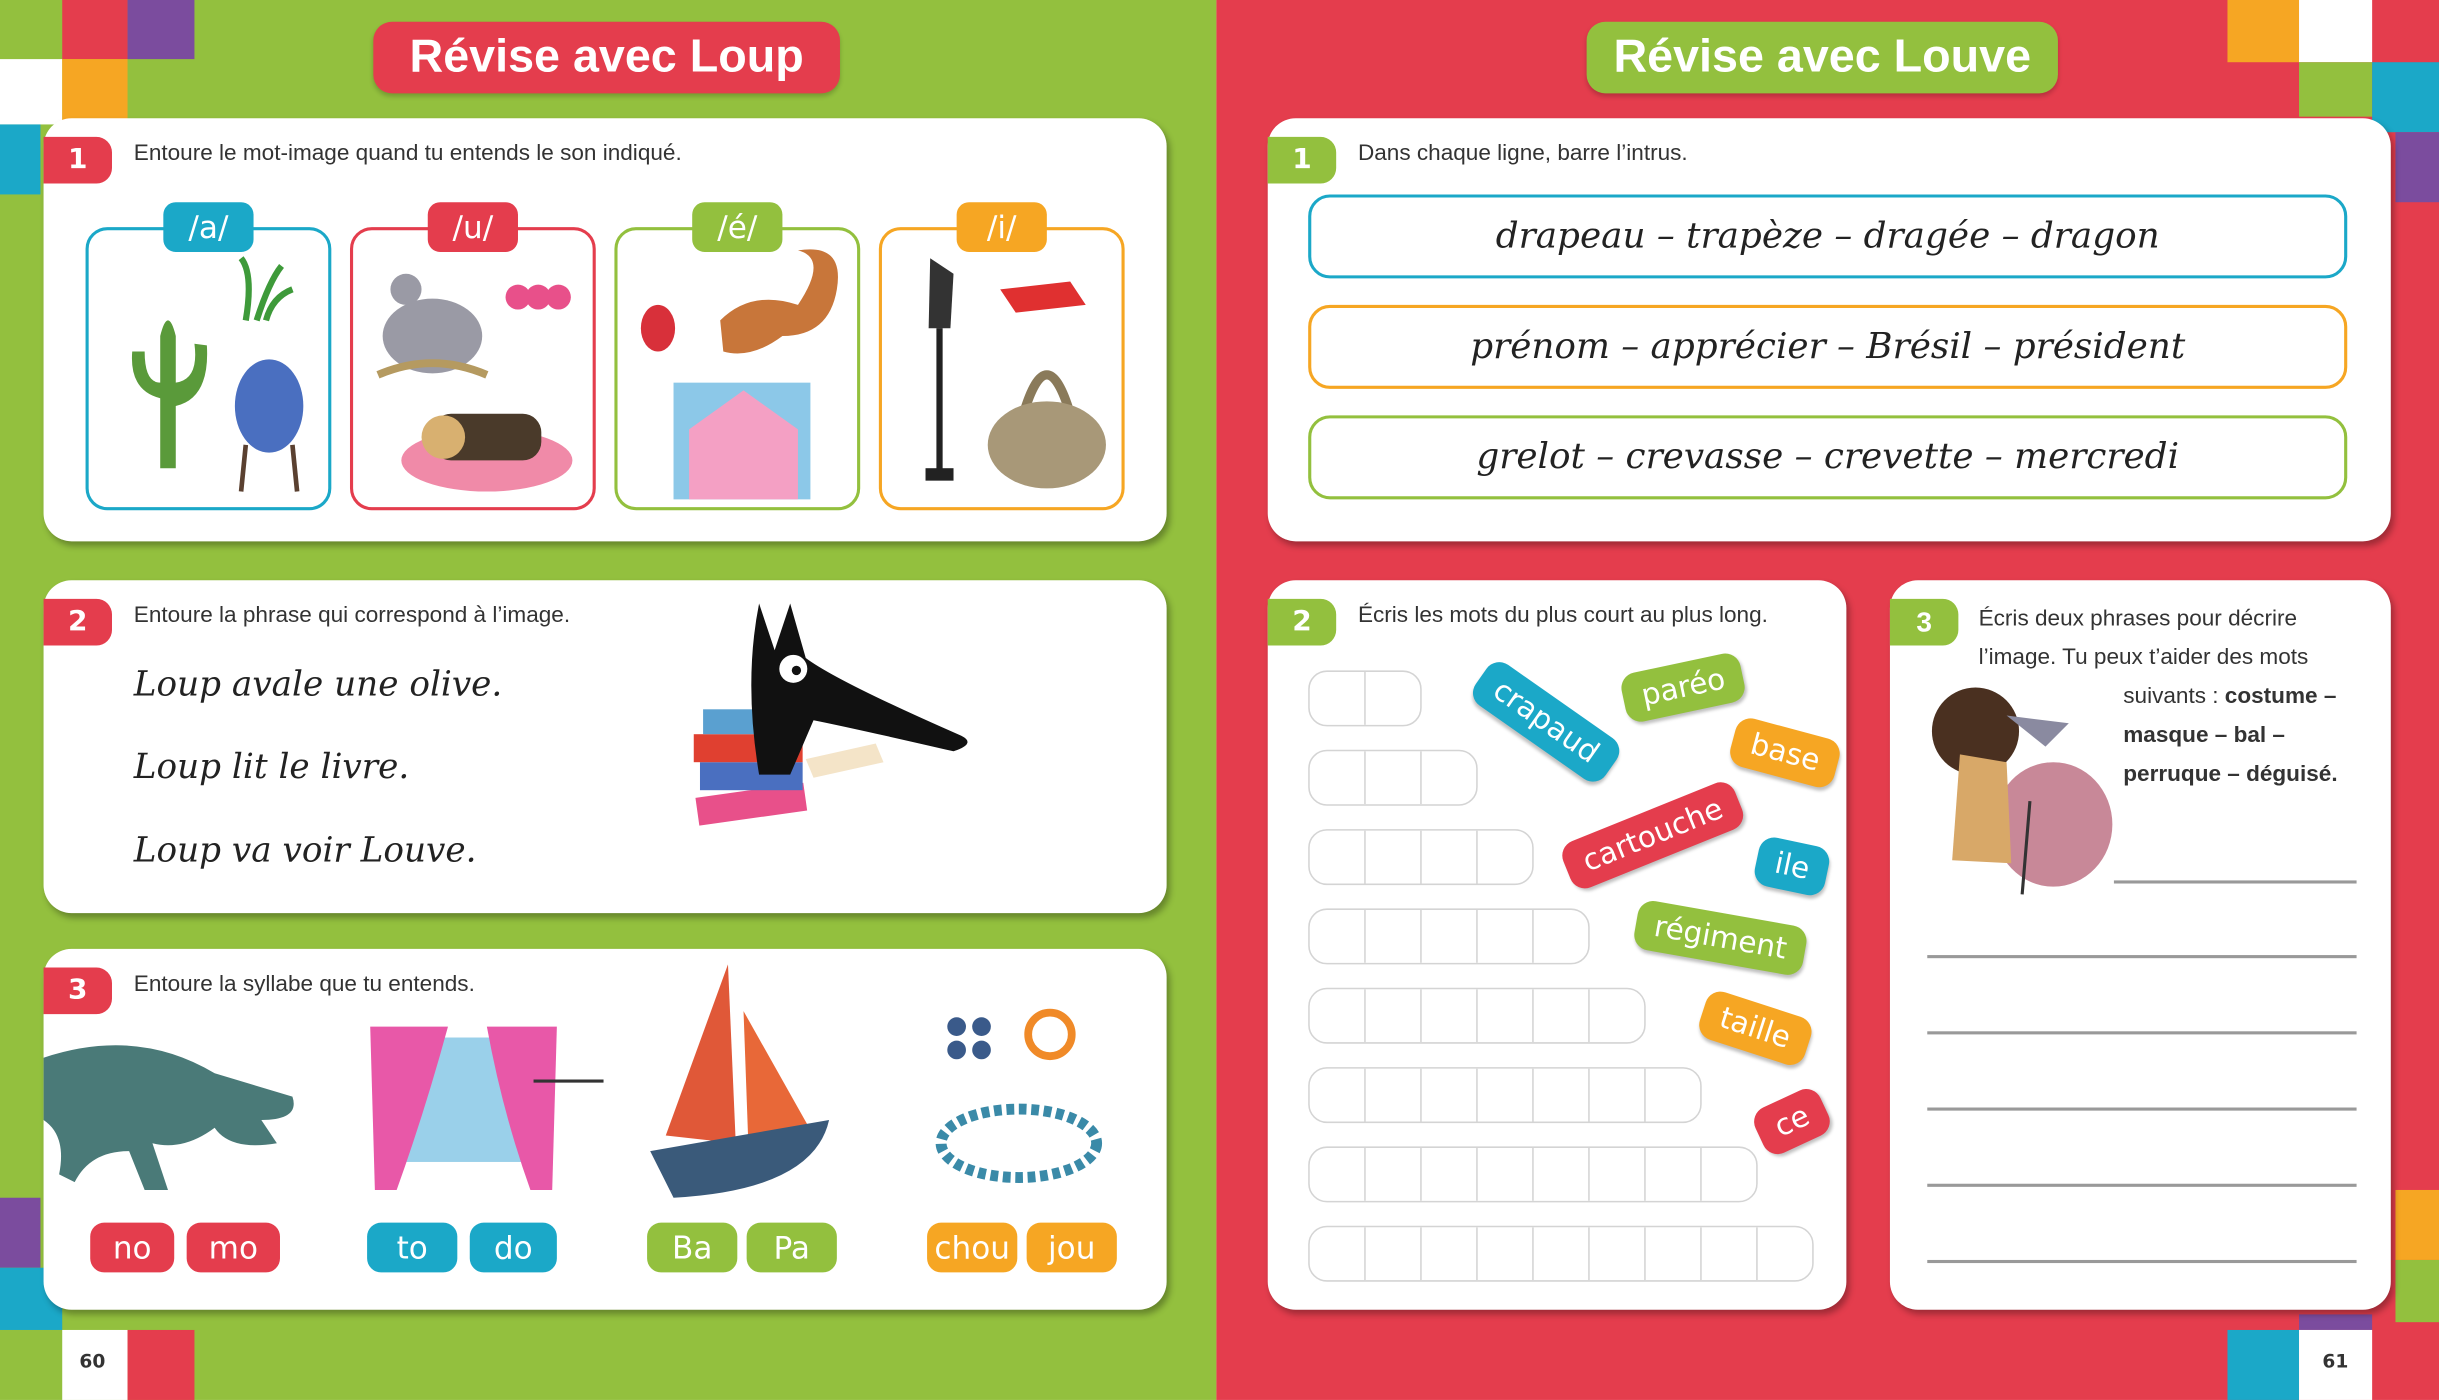  I want to click on keyword: masque – bal –, so click(2204, 736).